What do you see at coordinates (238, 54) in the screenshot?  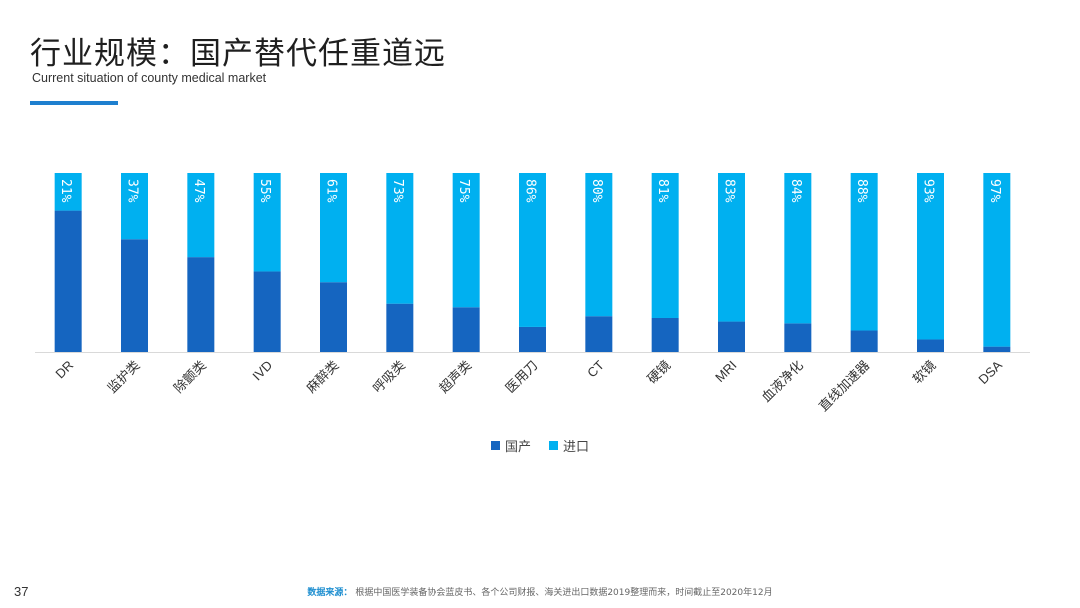 I see `page-title: 行业规模：国产替代任重道远` at bounding box center [238, 54].